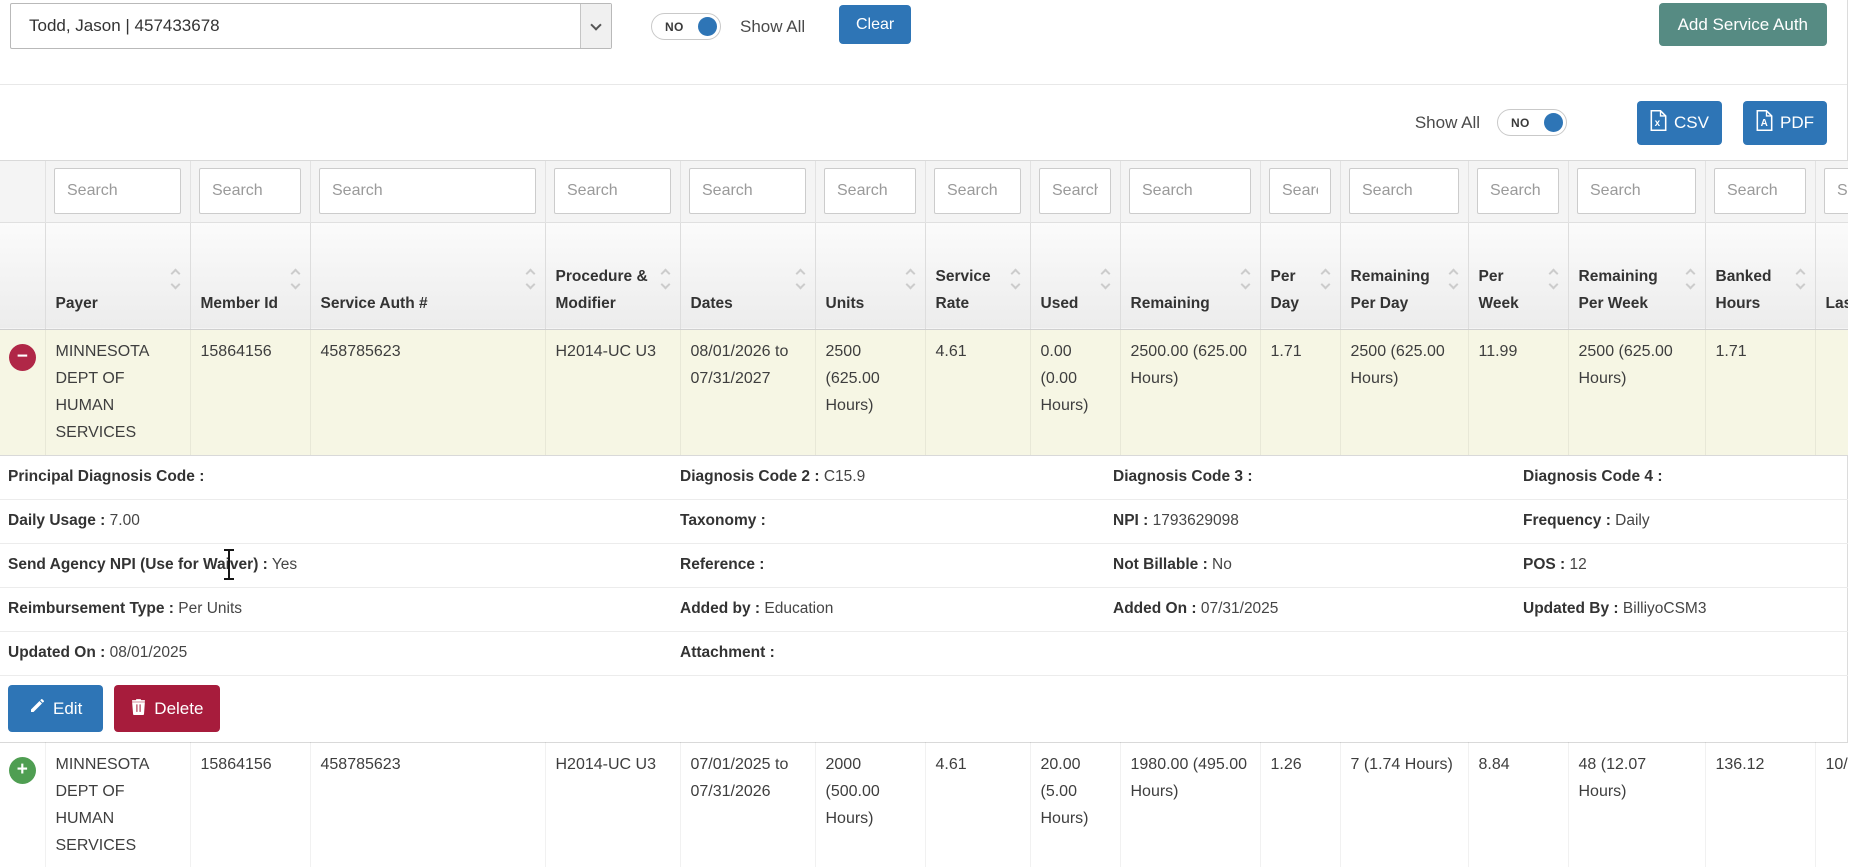 This screenshot has width=1872, height=867. I want to click on cell-payer: MINNESOTA DEPT OF HUMAN SERVICES, so click(118, 804).